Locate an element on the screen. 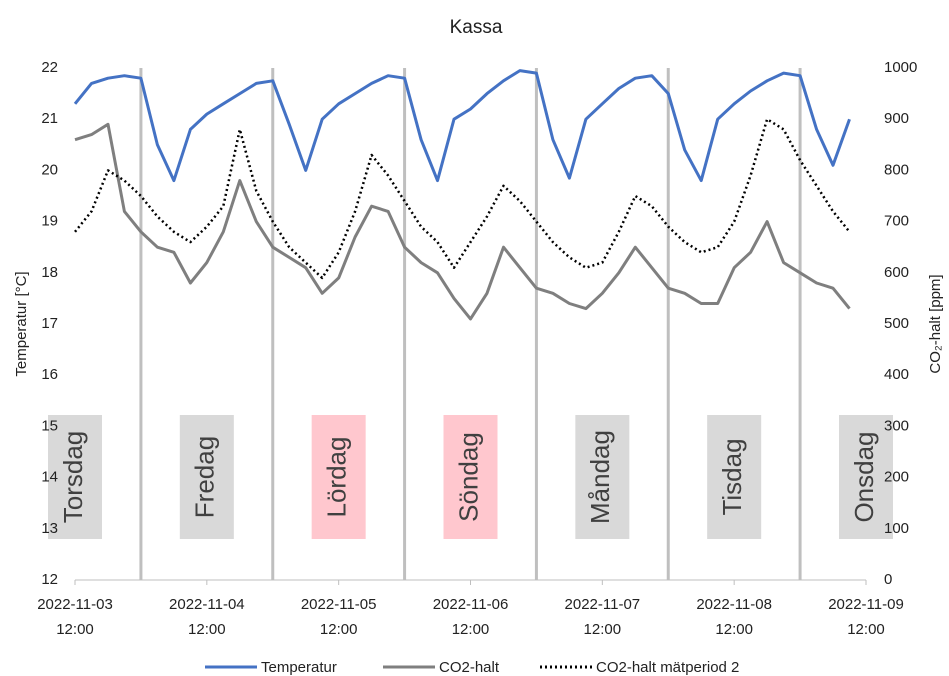 This screenshot has height=676, width=949. x-tick-label: 2022-11-07 12:00 is located at coordinates (603, 617).